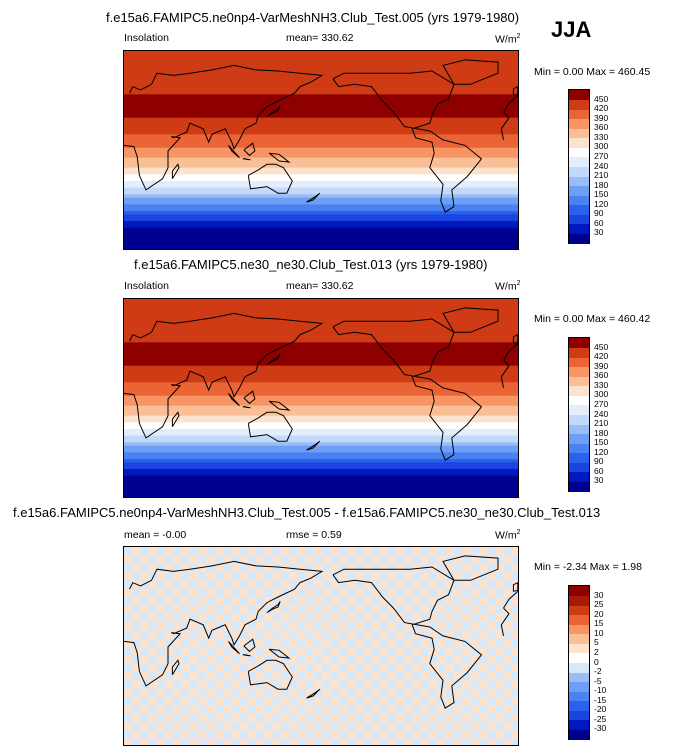 The height and width of the screenshot is (755, 699). Describe the element at coordinates (321, 186) in the screenshot. I see `band-lat--31` at that location.